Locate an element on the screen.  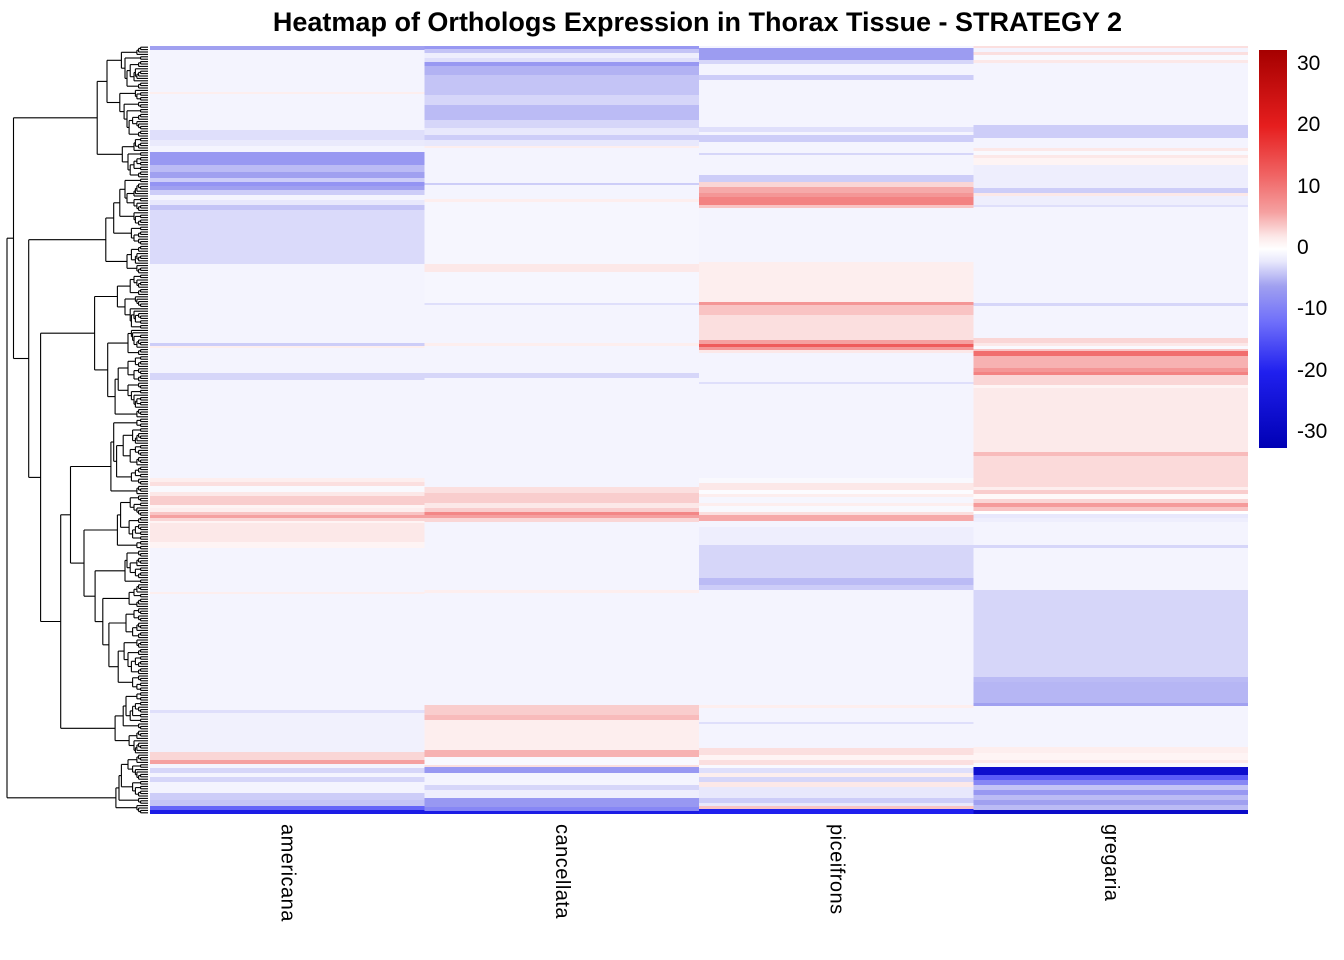
colorbar-tick-label: 0 is located at coordinates (1303, 247).